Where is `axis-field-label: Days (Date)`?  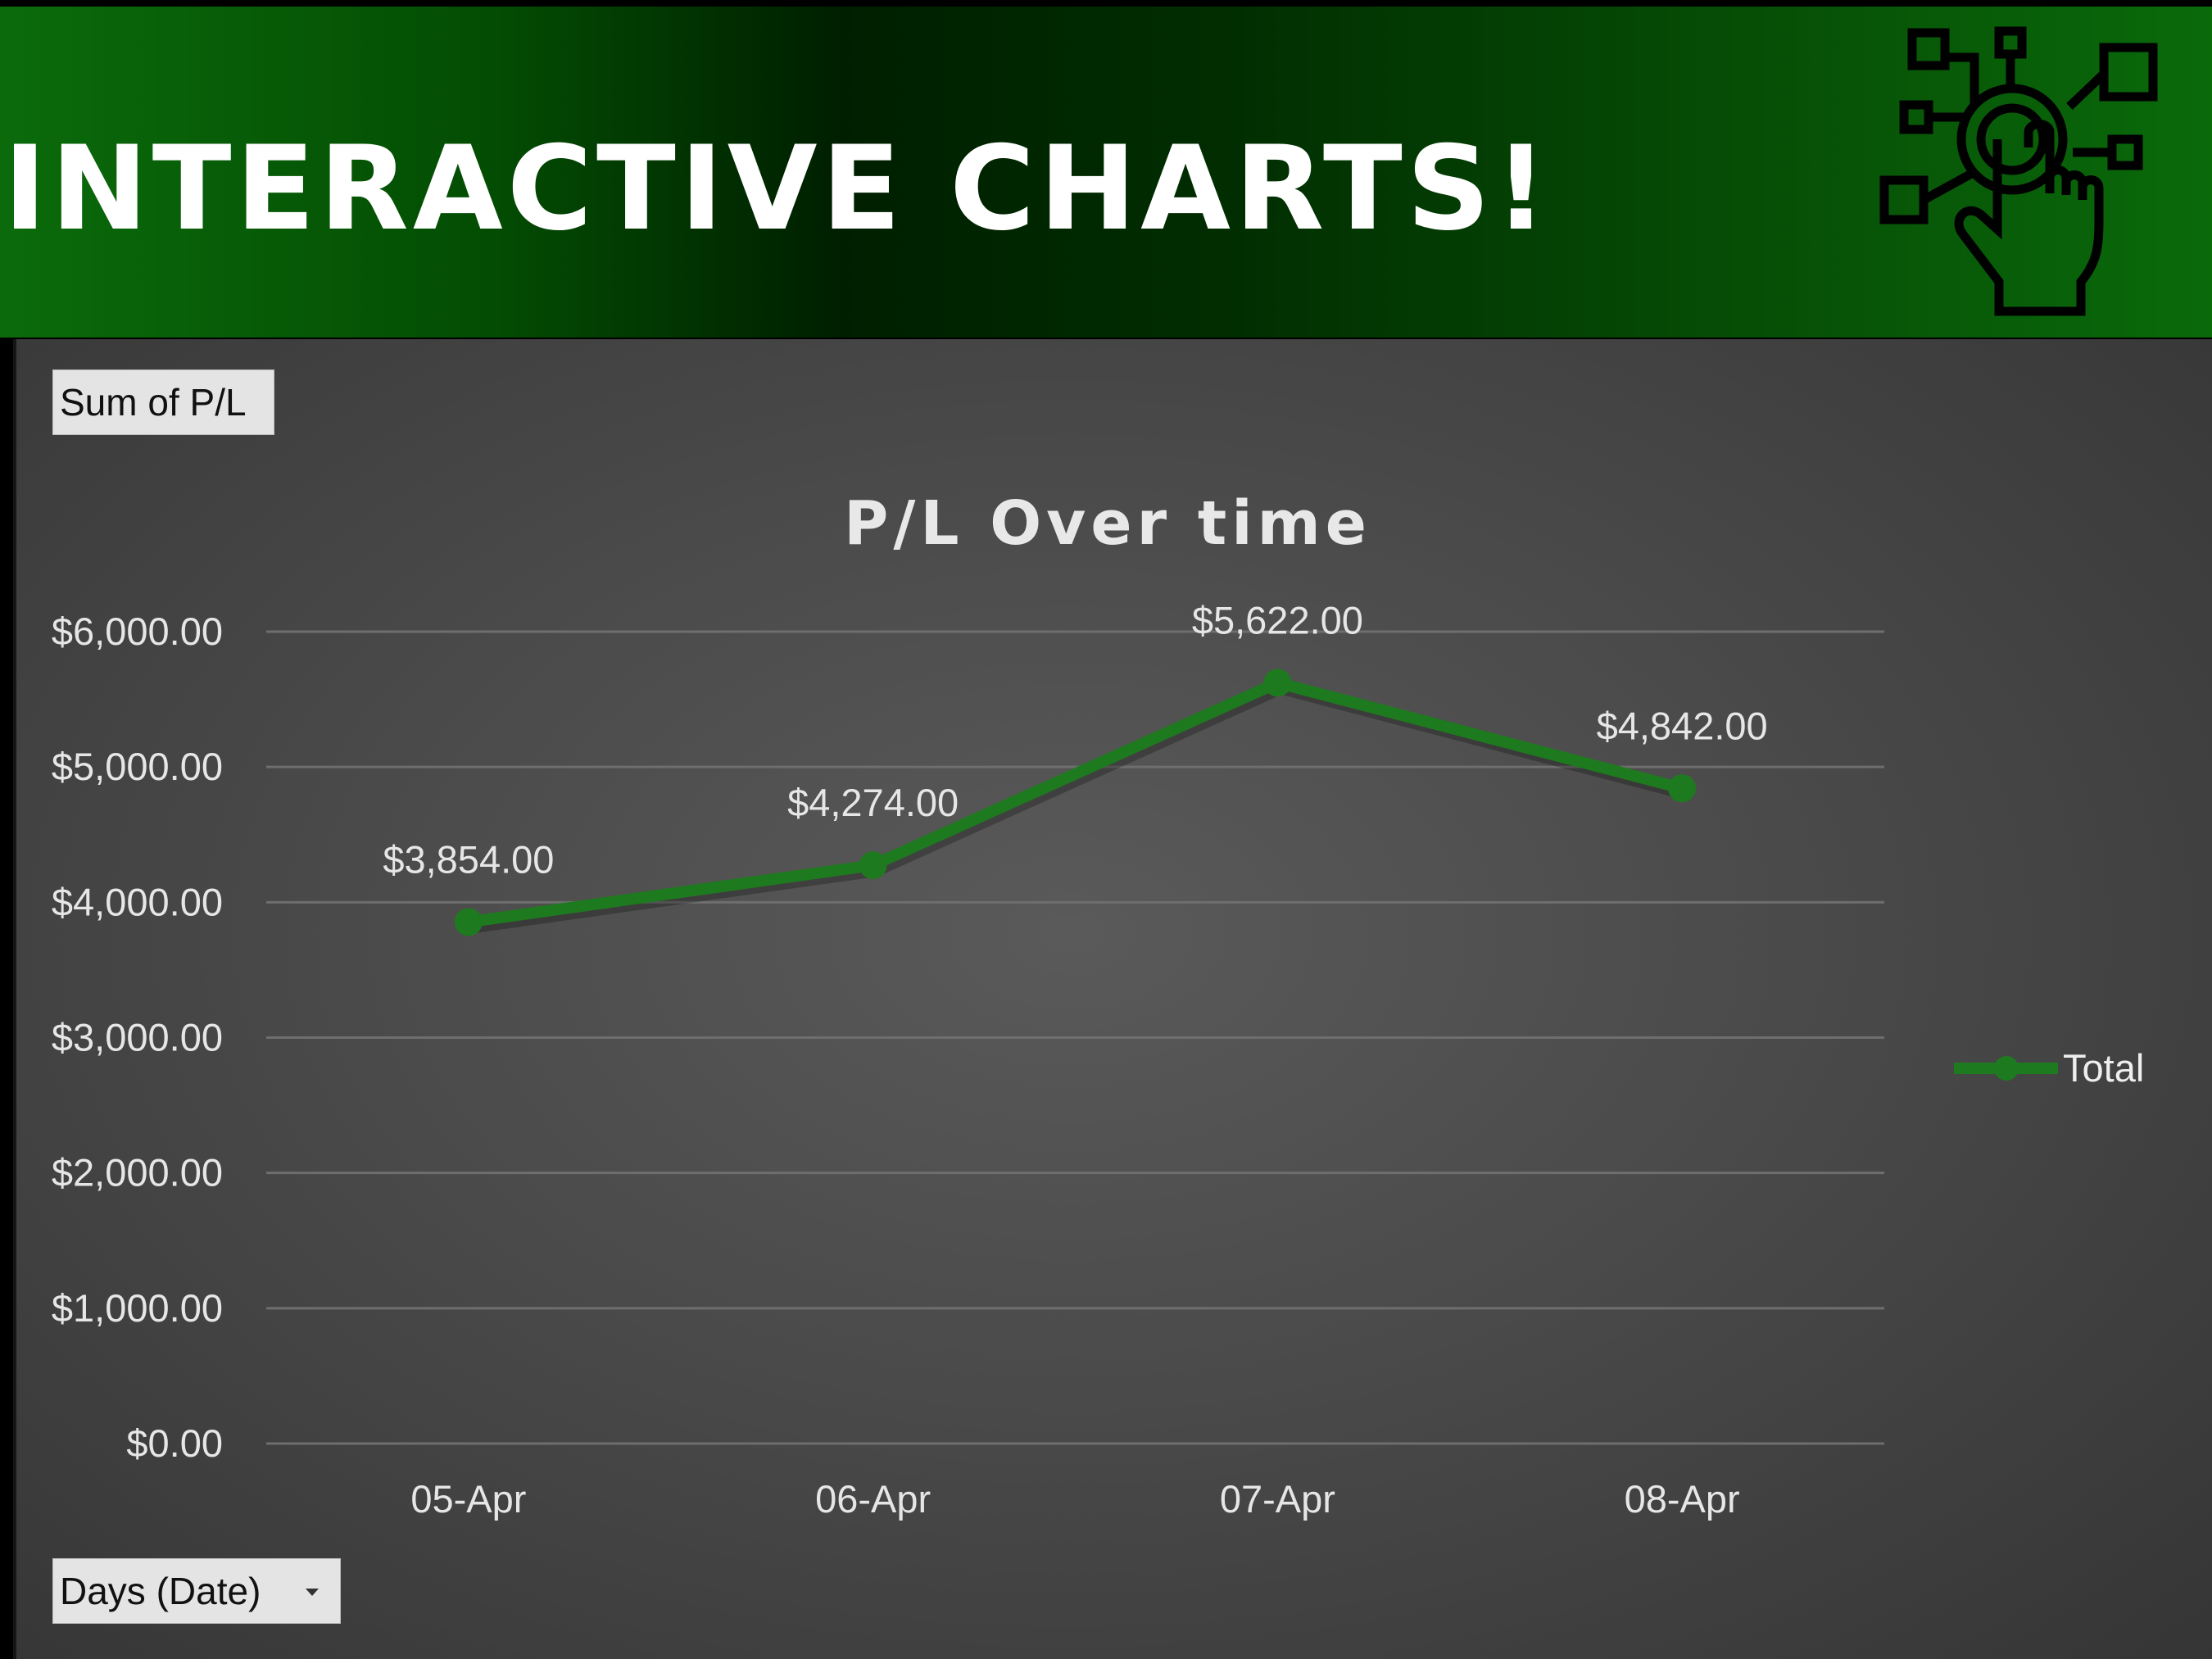 axis-field-label: Days (Date) is located at coordinates (160, 1591).